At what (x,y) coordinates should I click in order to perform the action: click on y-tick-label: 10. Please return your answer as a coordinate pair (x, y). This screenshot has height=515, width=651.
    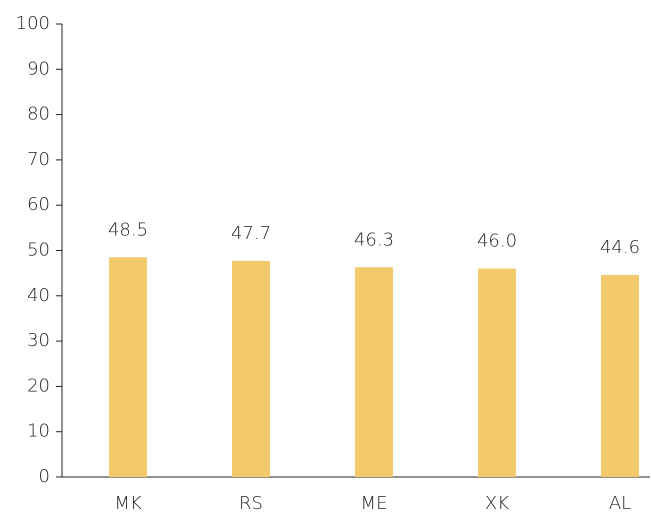
    Looking at the image, I should click on (38, 431).